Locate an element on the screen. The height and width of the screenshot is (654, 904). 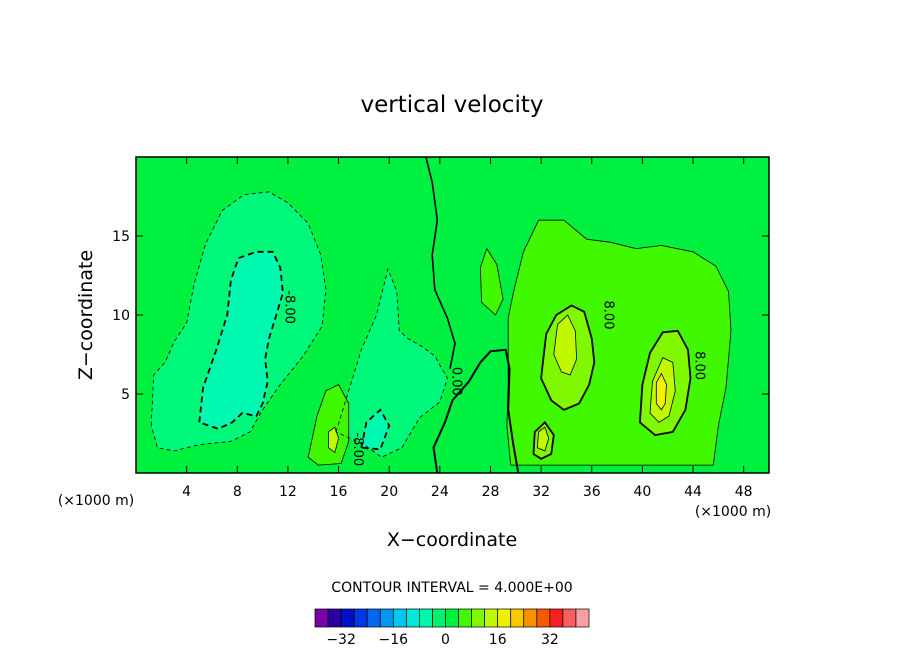
pos4-region-blob-contour is located at coordinates (491, 281).